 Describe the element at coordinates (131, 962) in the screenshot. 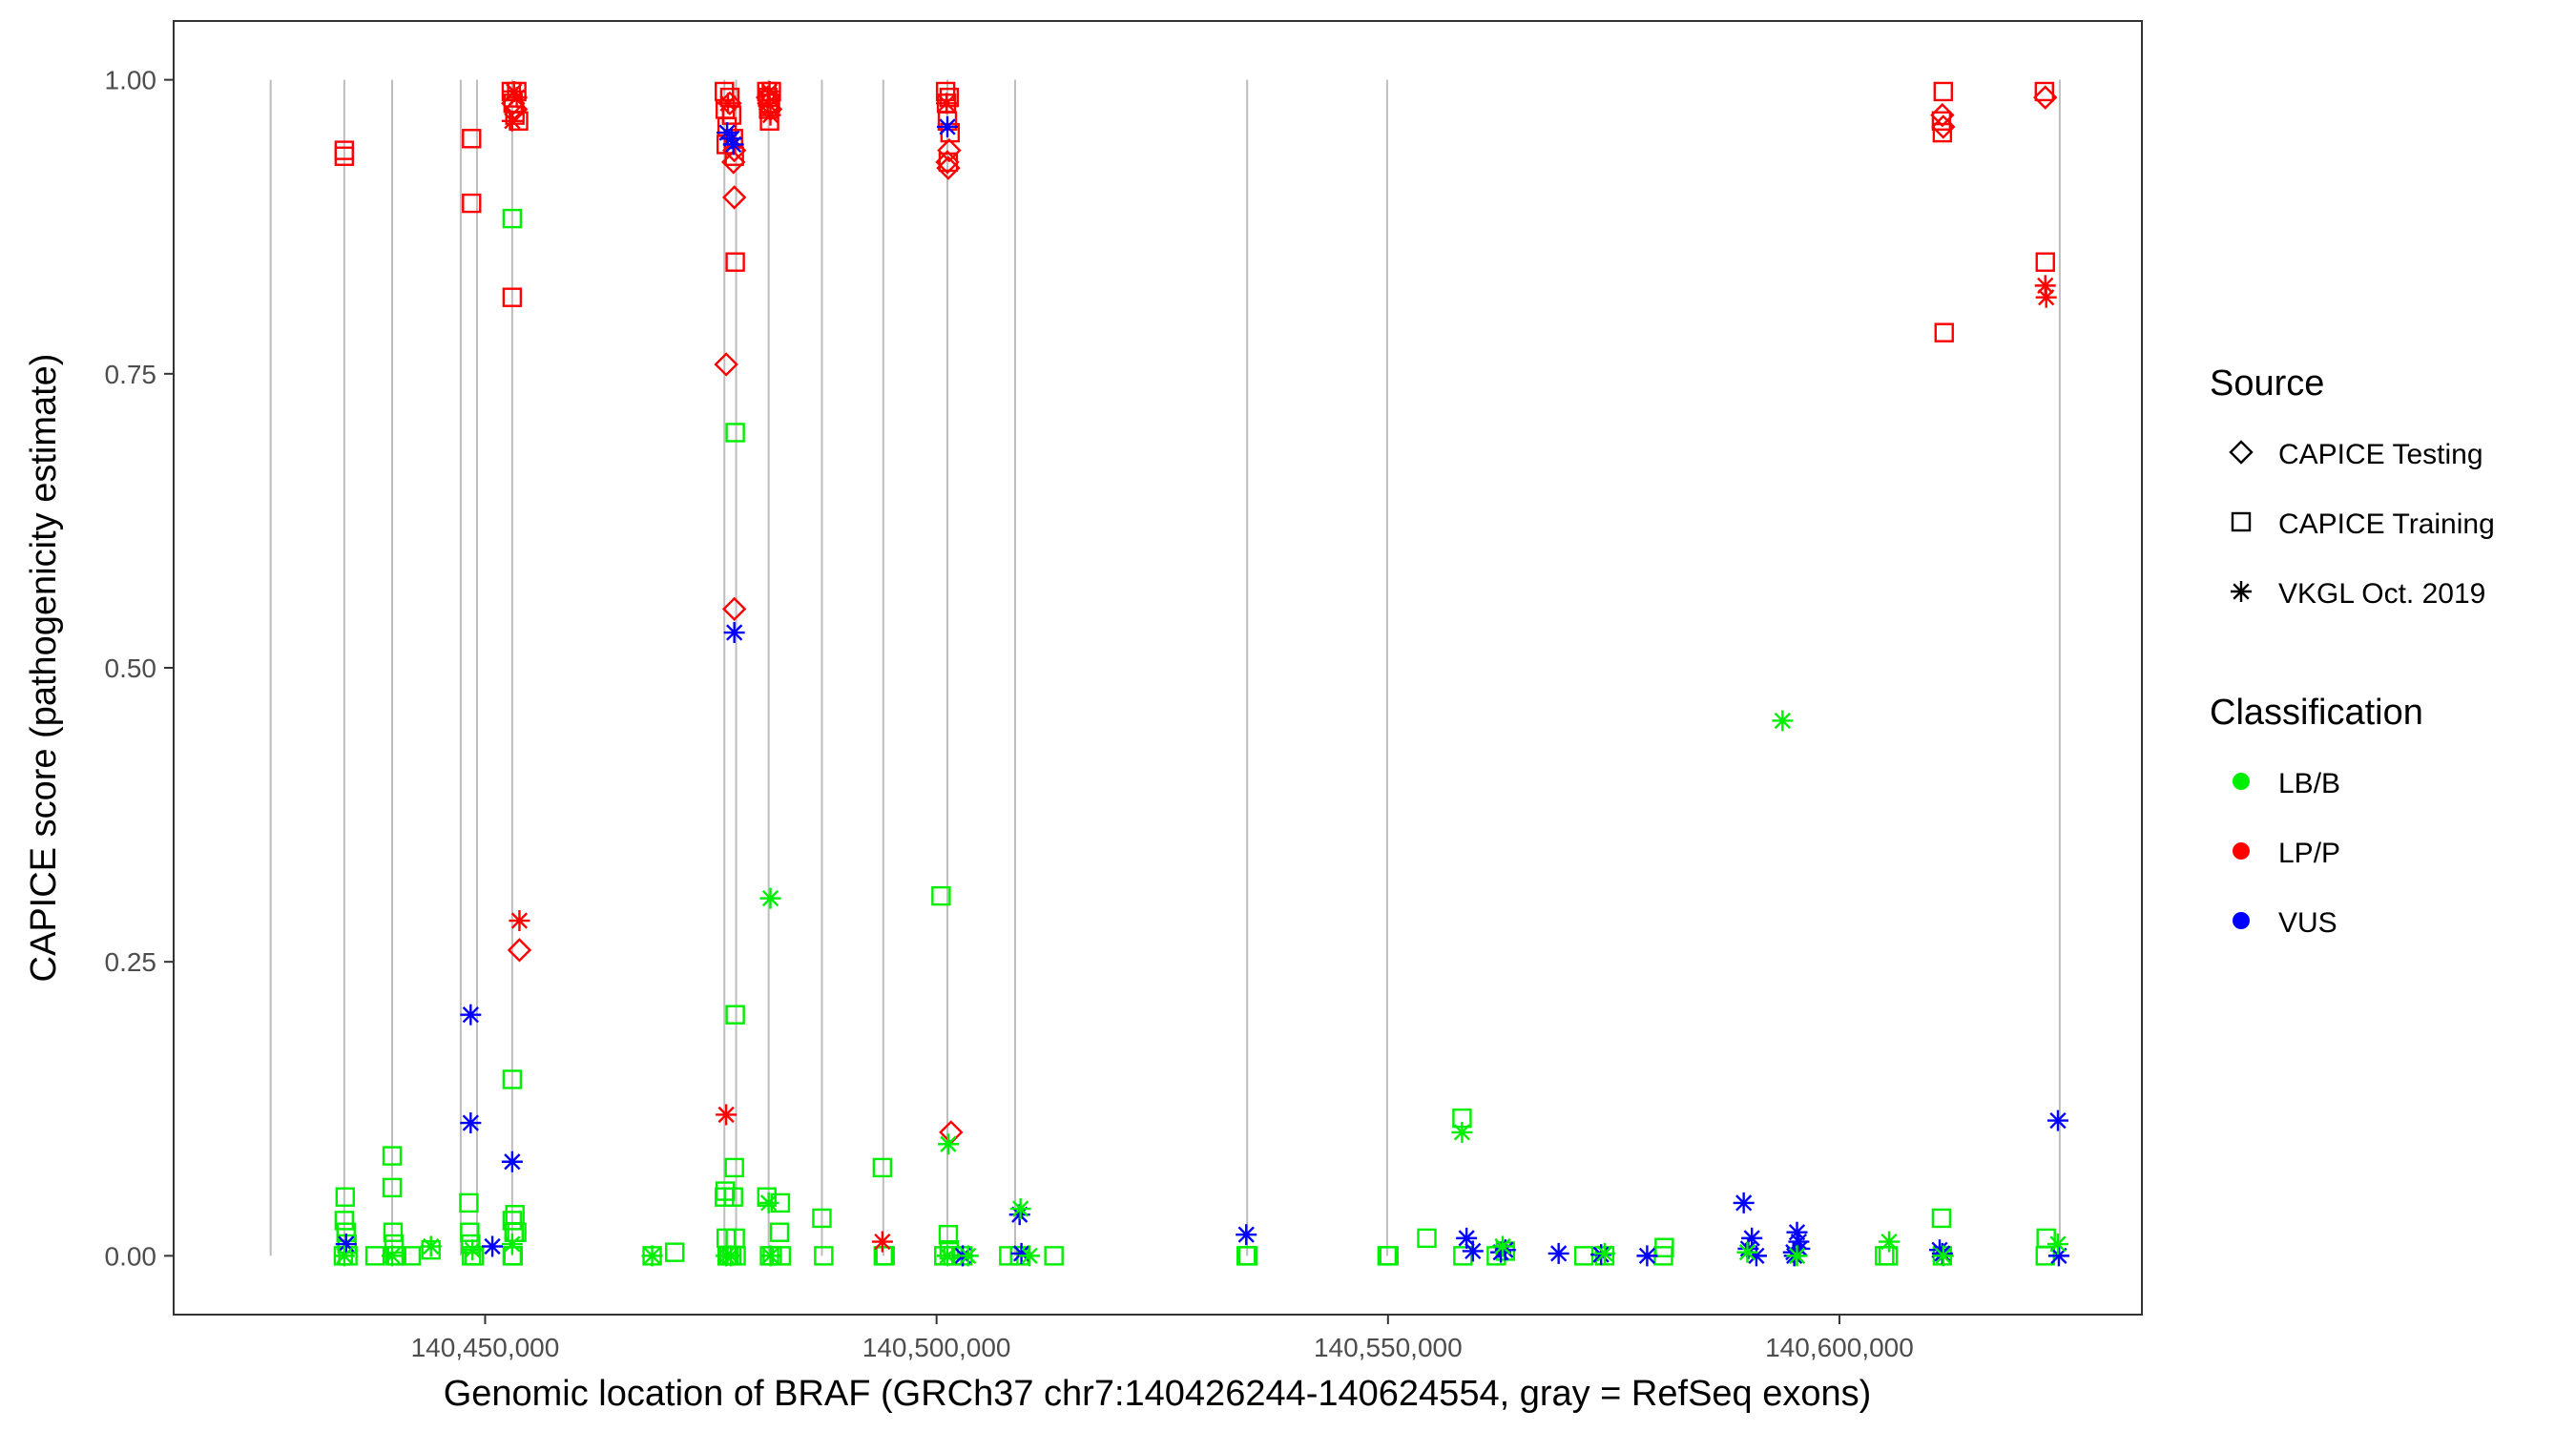

I see `y-tick-label: 0.25` at that location.